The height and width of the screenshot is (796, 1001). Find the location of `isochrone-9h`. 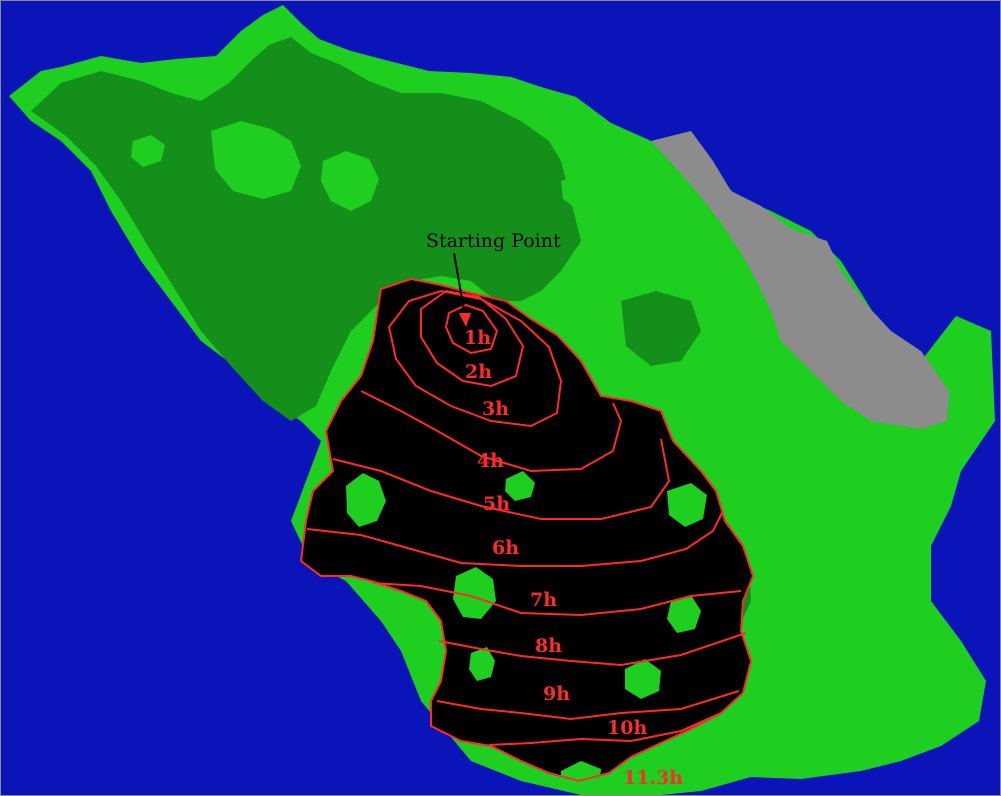

isochrone-9h is located at coordinates (588, 705).